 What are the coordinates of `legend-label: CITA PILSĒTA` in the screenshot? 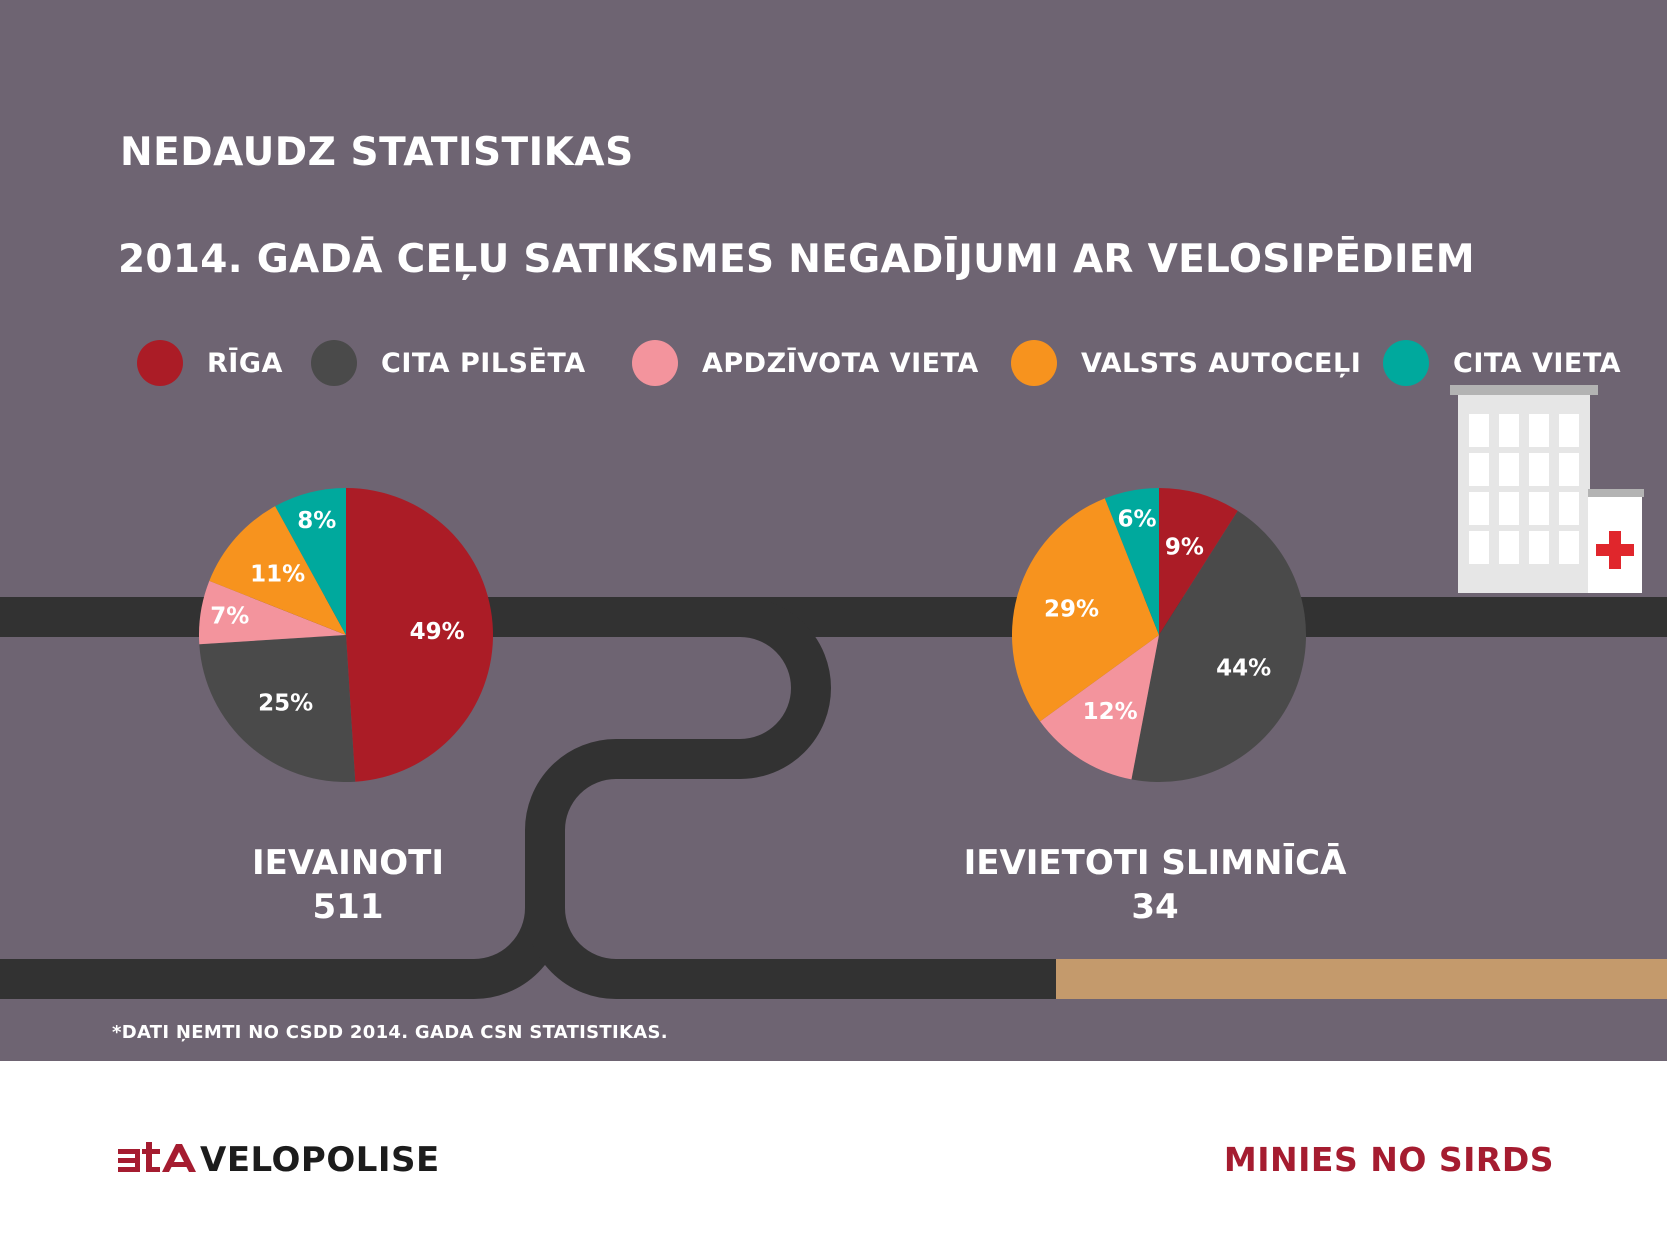 It's located at (483, 363).